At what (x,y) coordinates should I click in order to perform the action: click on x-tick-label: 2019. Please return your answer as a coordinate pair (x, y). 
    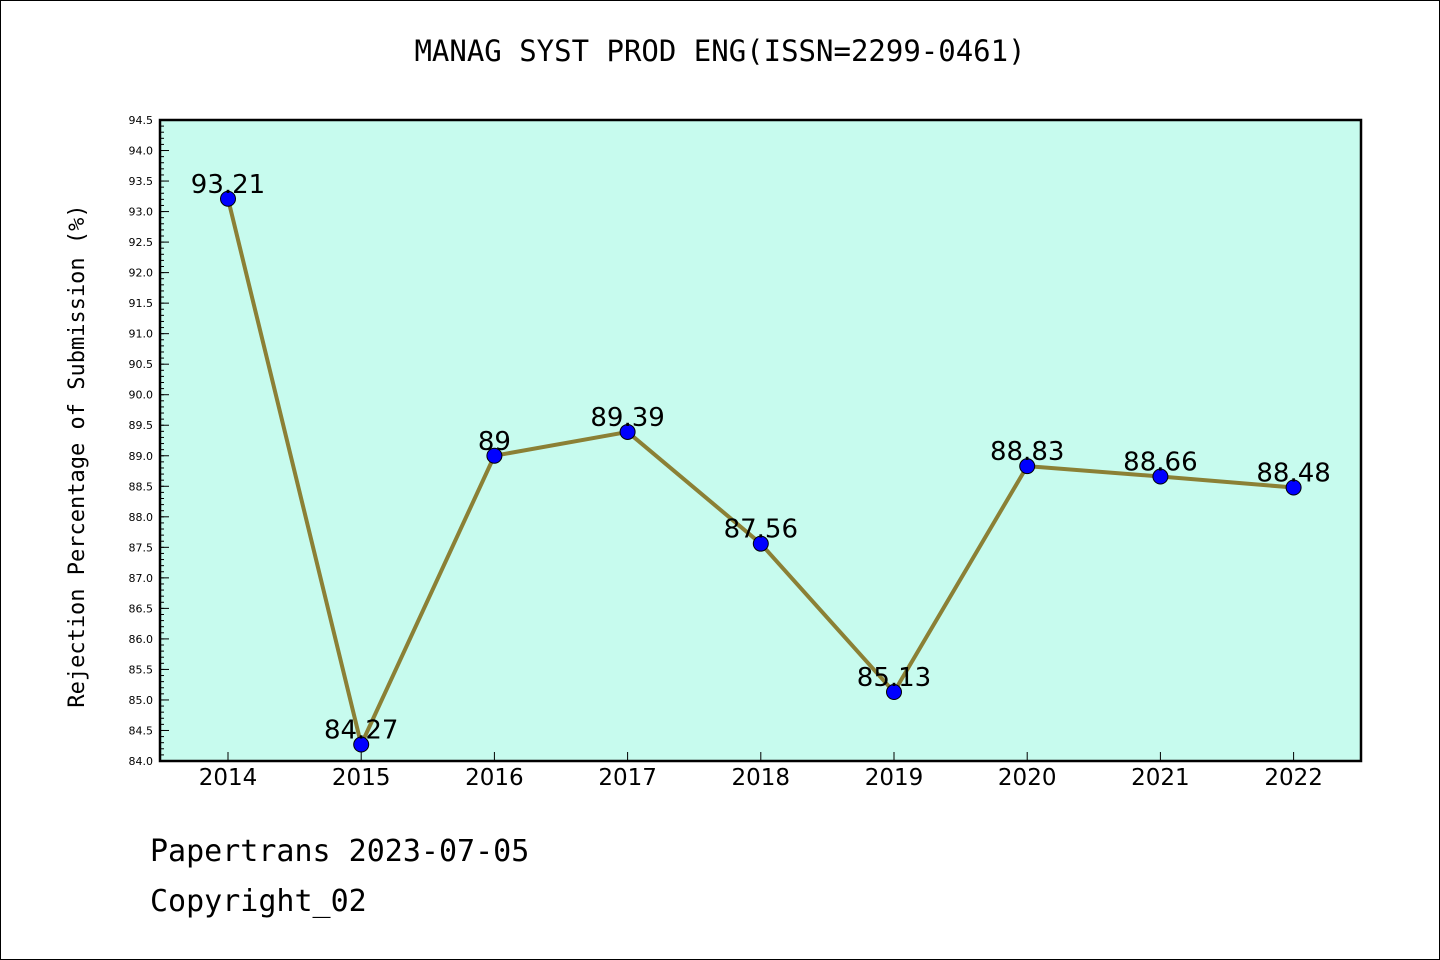
    Looking at the image, I should click on (894, 778).